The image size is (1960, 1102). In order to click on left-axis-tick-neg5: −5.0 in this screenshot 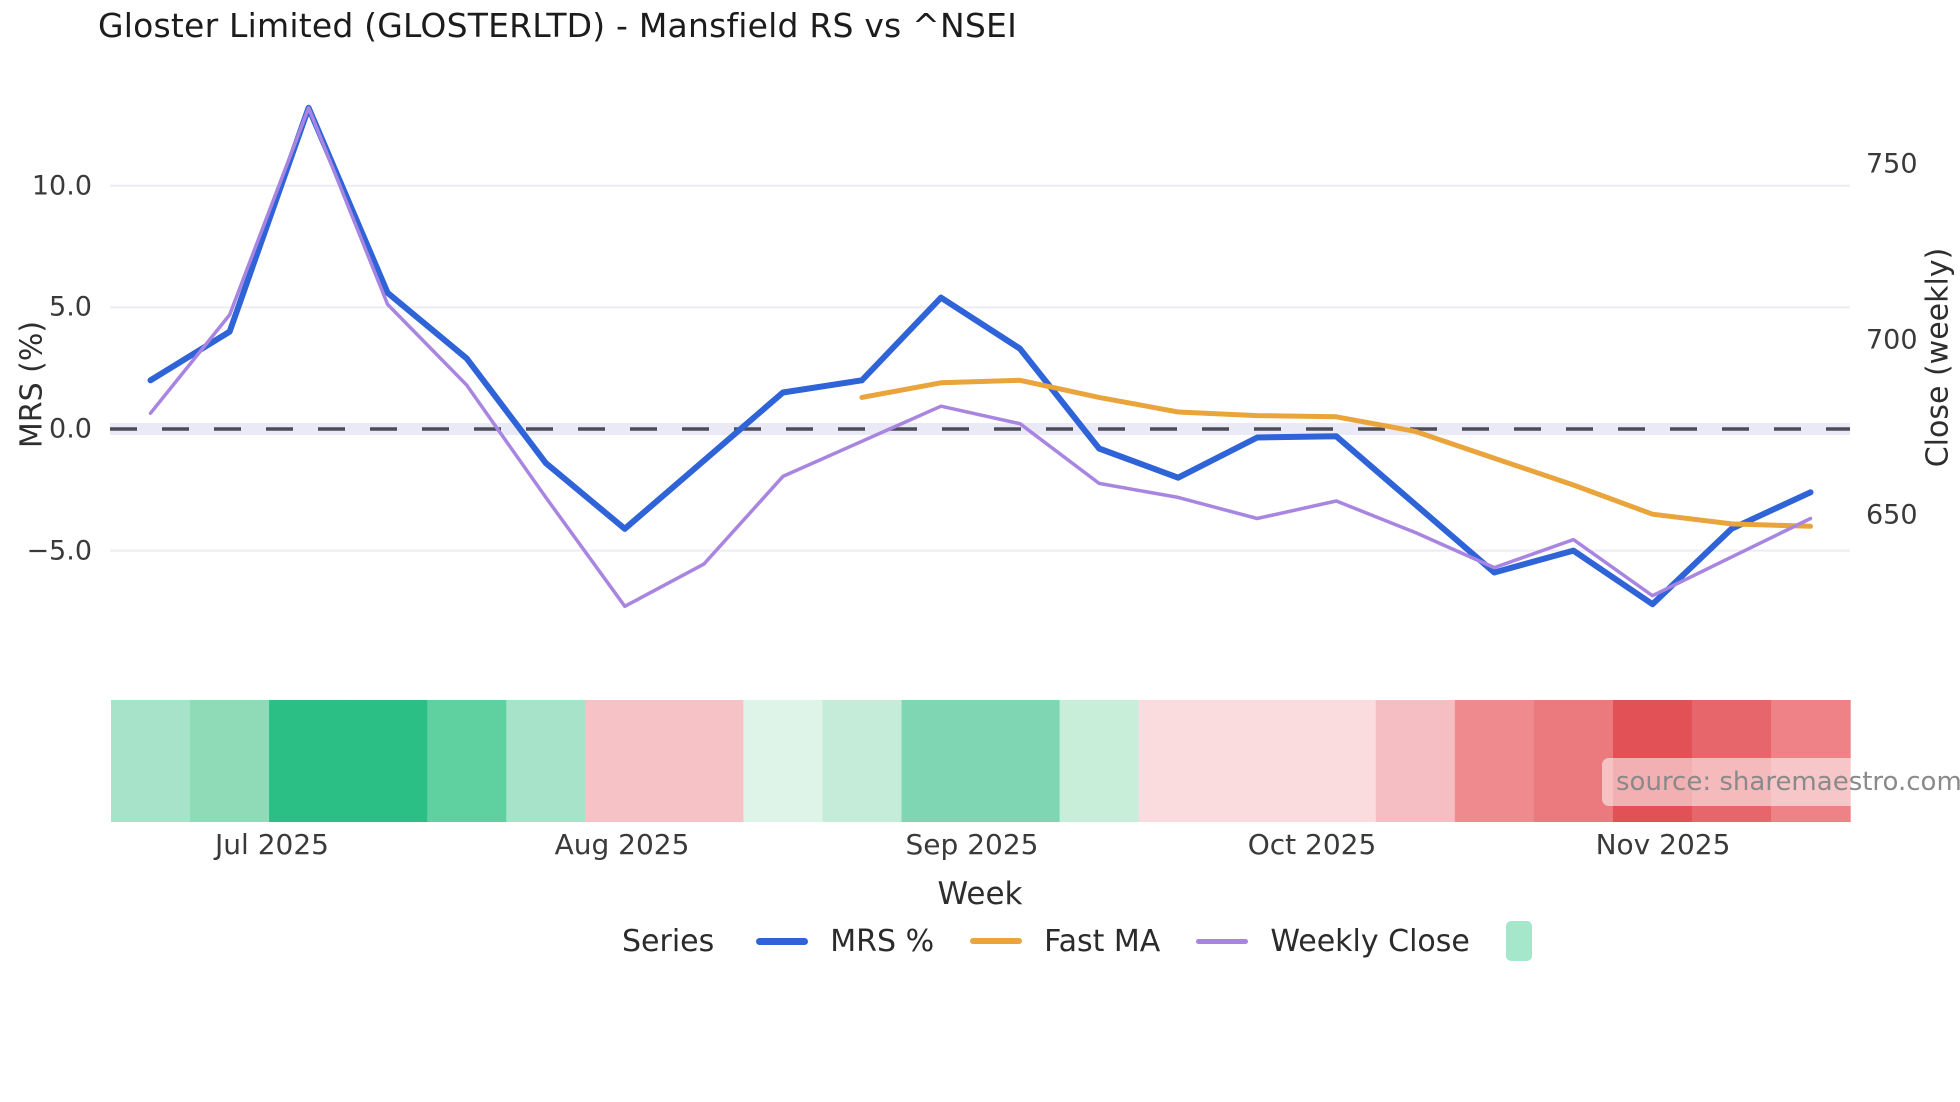, I will do `click(59, 551)`.